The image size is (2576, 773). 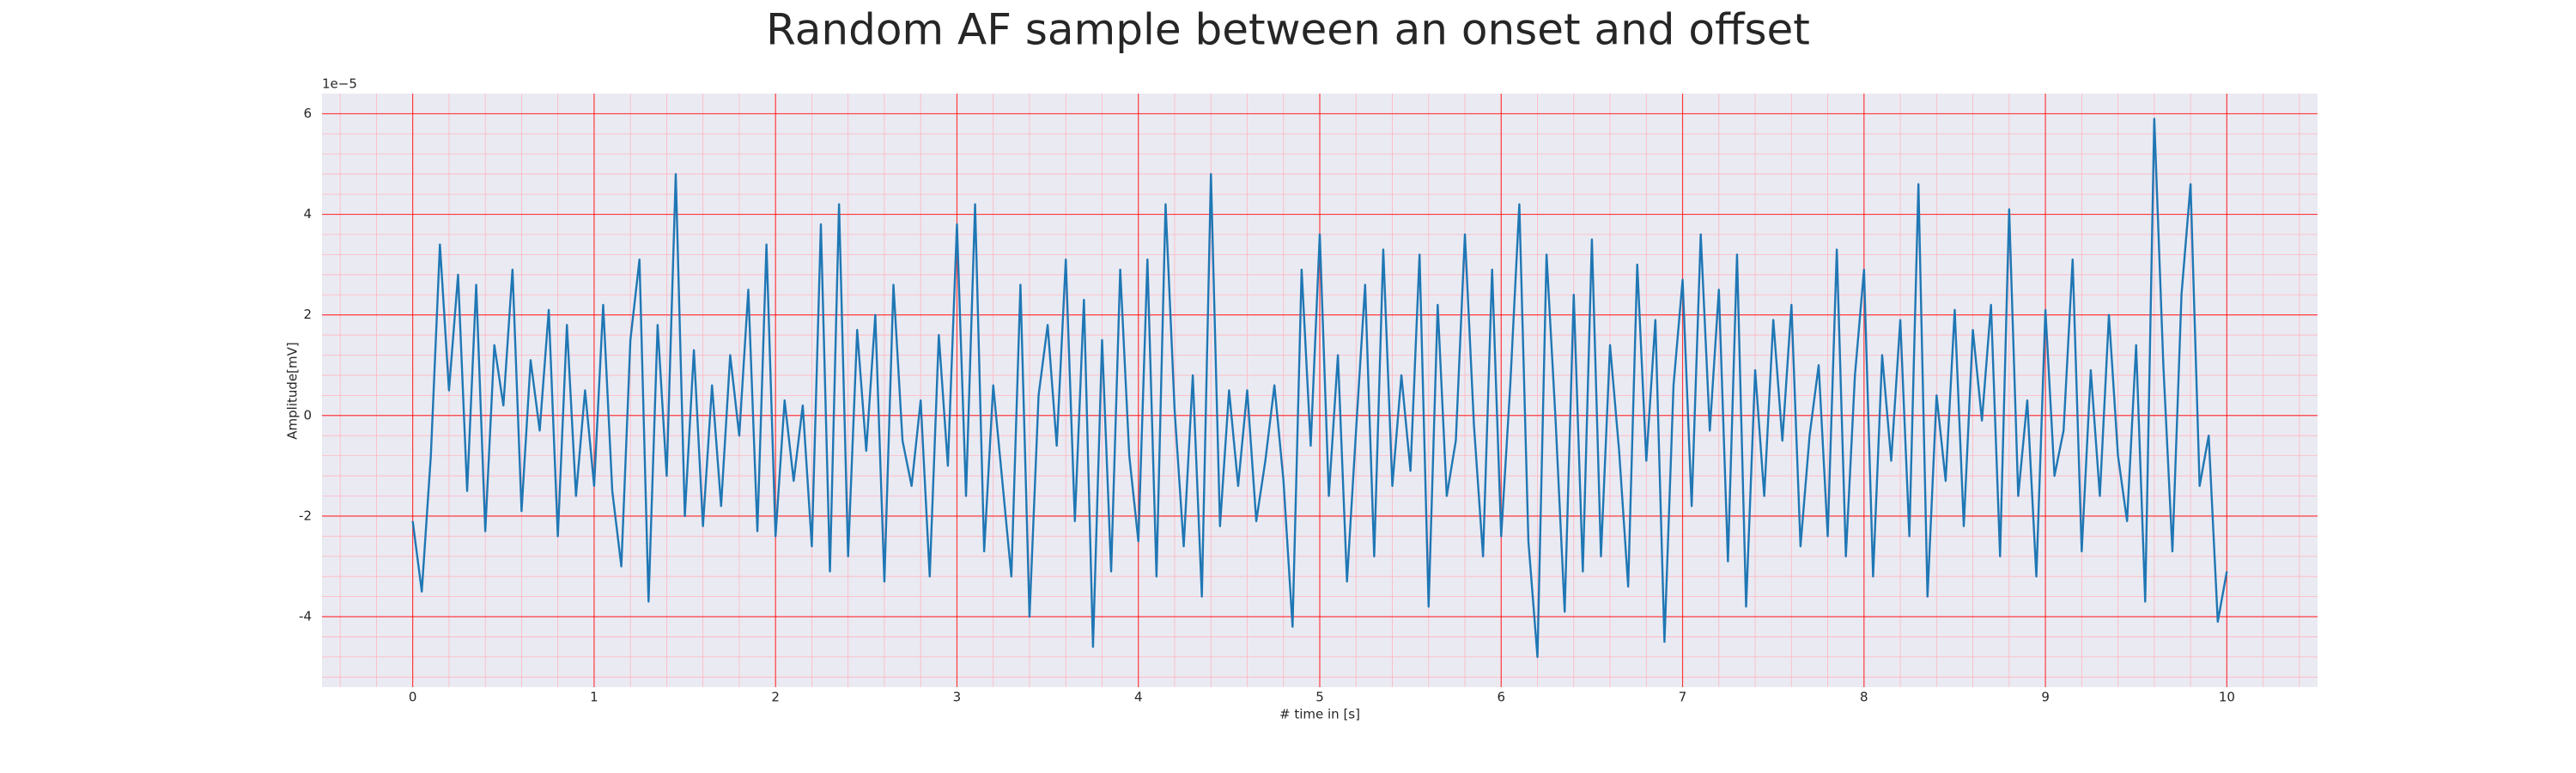 I want to click on x-tick-label: 2, so click(x=775, y=697).